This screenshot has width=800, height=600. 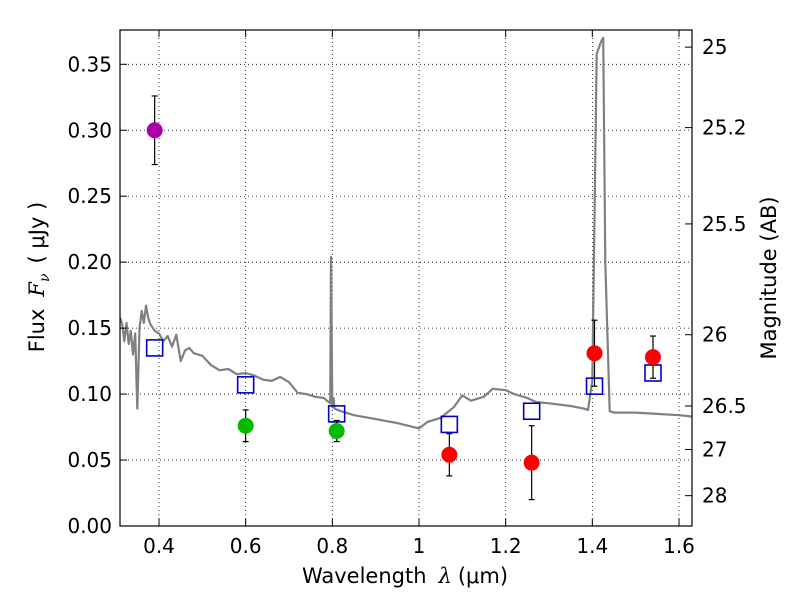 What do you see at coordinates (97, 295) in the screenshot?
I see `y-axis-ticks: 0.00 0.05 0.10 0.15 0.20 0.25 0.30 0.35` at bounding box center [97, 295].